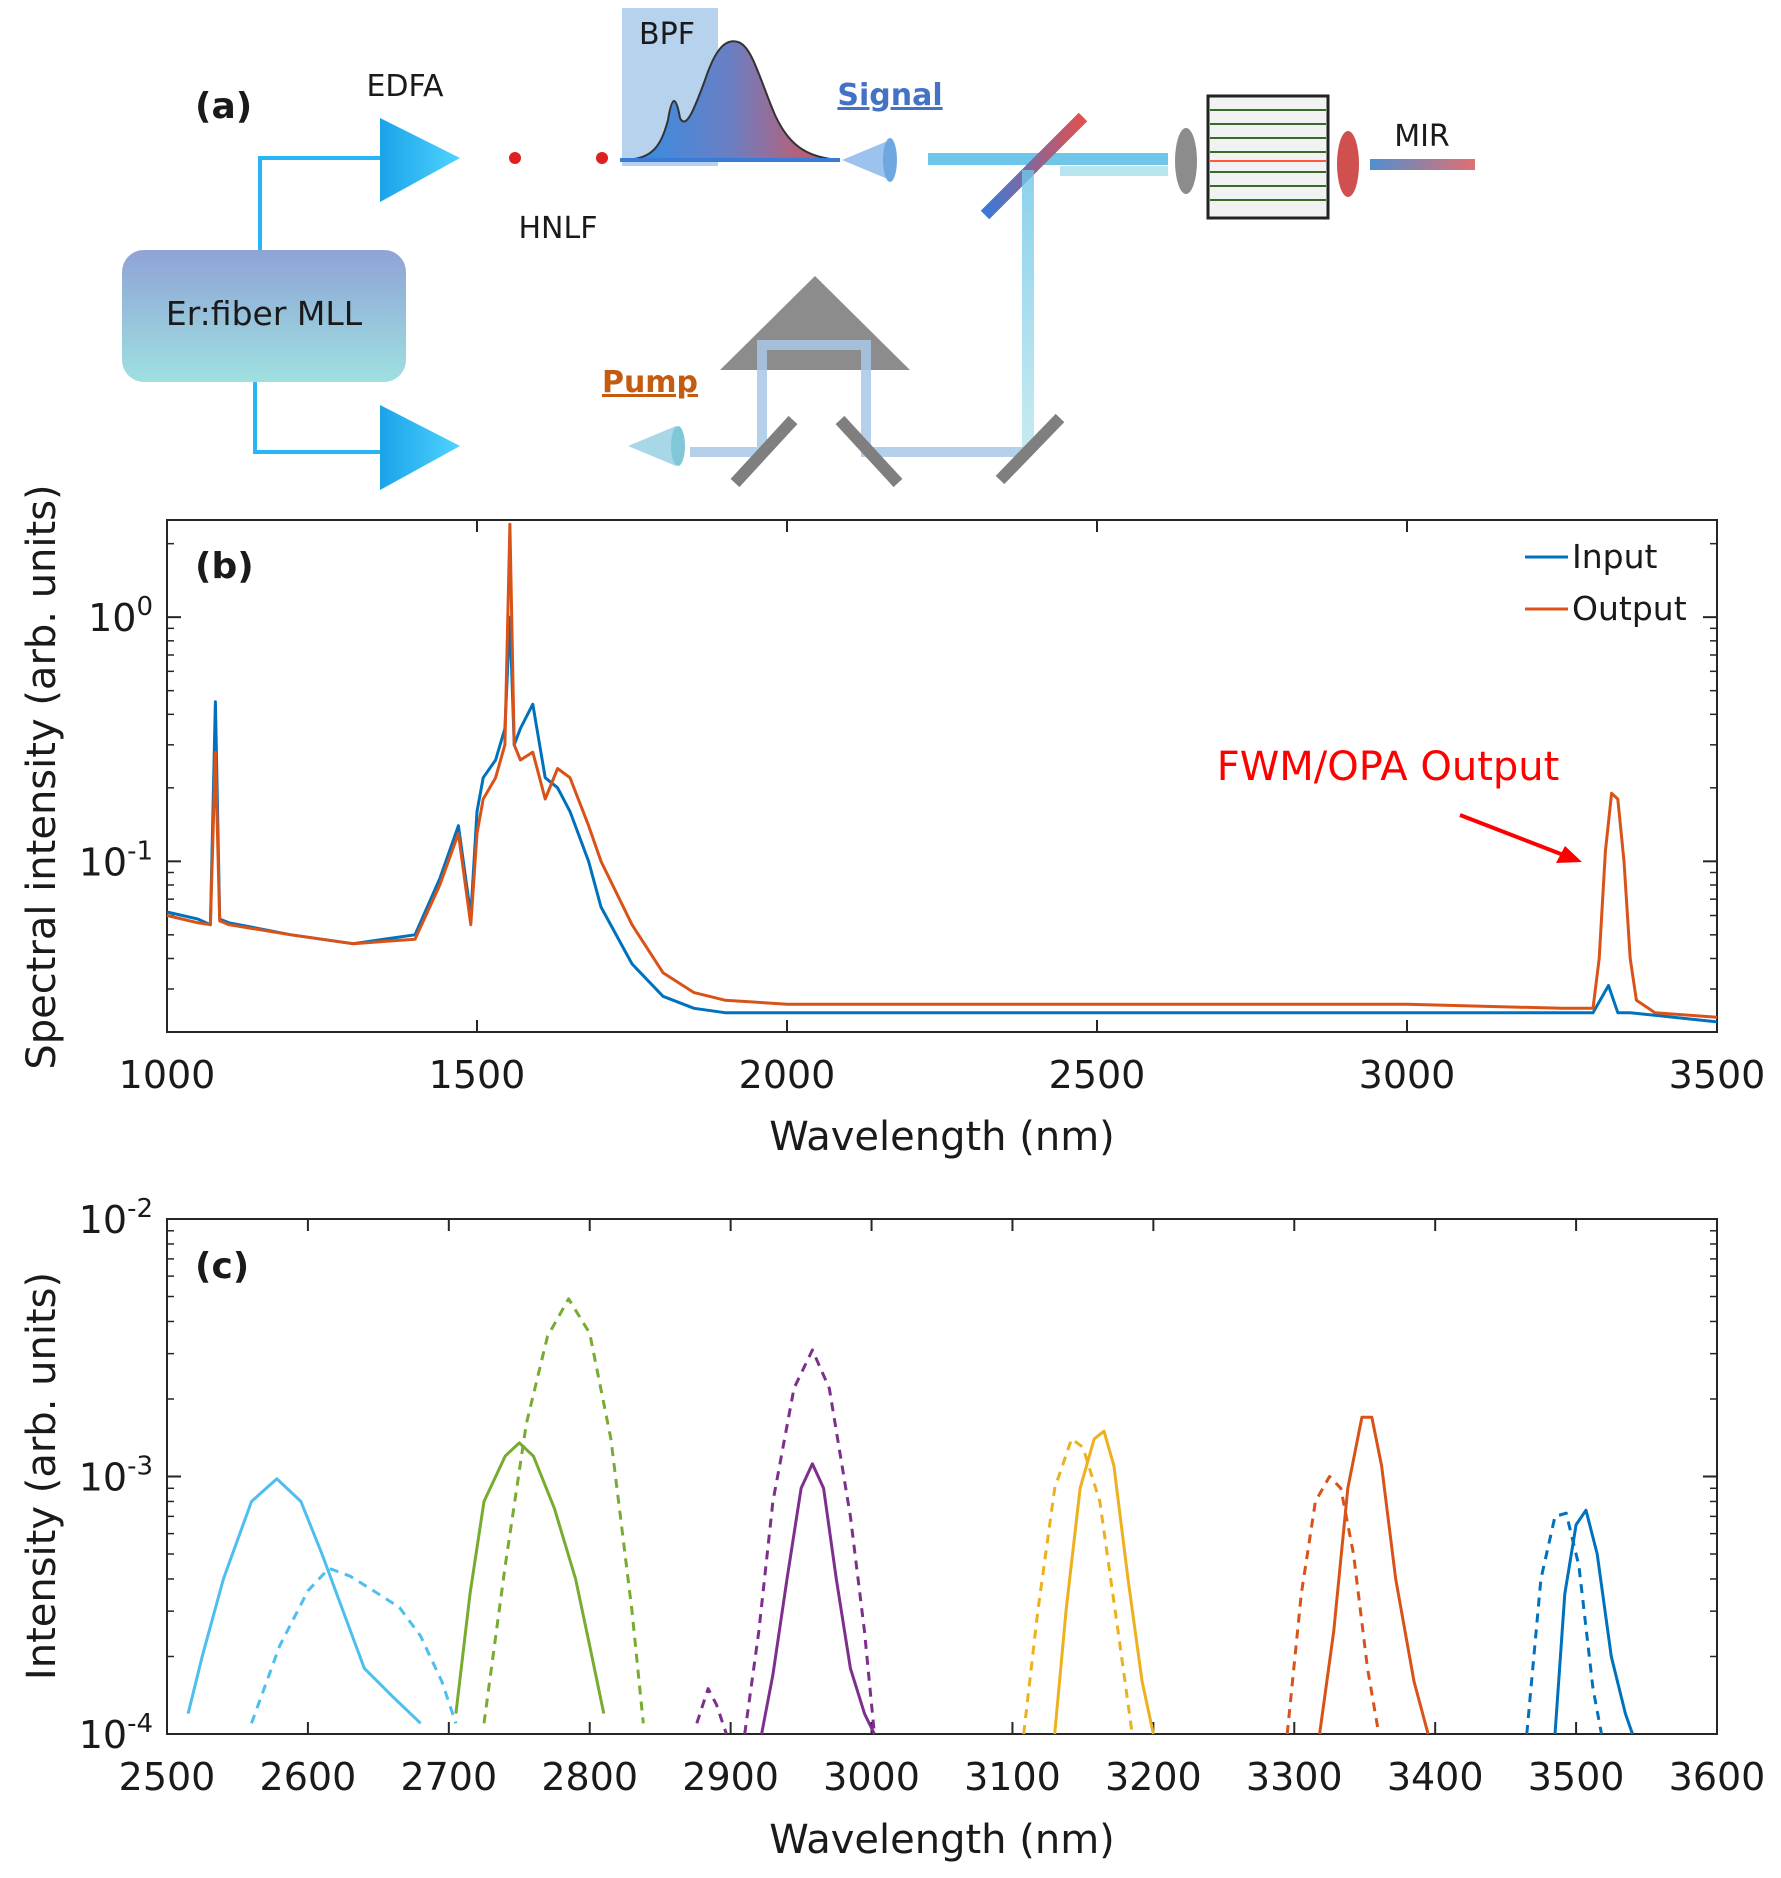 This screenshot has height=1878, width=1781. Describe the element at coordinates (678, 446) in the screenshot. I see `pump-lens-icon` at that location.